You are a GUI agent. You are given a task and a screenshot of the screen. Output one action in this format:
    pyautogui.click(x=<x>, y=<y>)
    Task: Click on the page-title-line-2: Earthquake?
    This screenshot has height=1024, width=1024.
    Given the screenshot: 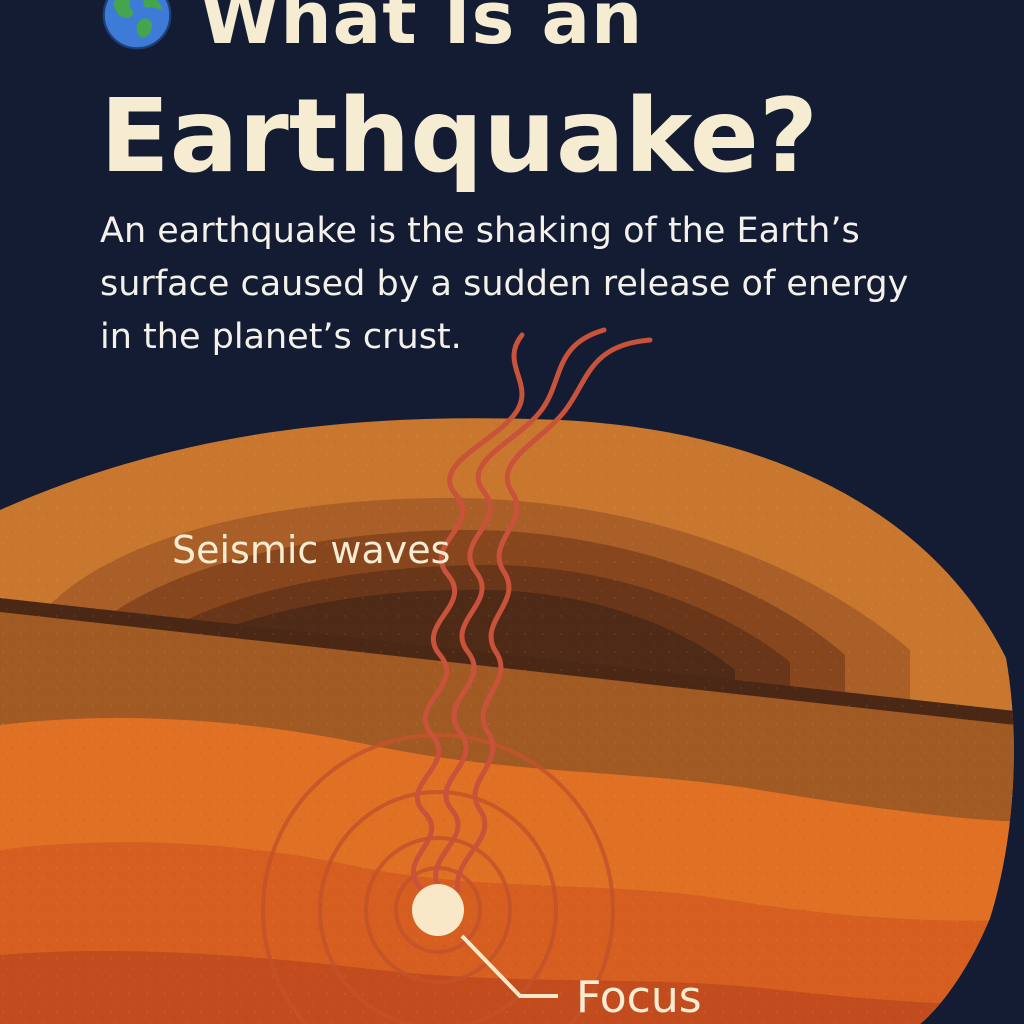 What is the action you would take?
    pyautogui.click(x=459, y=136)
    